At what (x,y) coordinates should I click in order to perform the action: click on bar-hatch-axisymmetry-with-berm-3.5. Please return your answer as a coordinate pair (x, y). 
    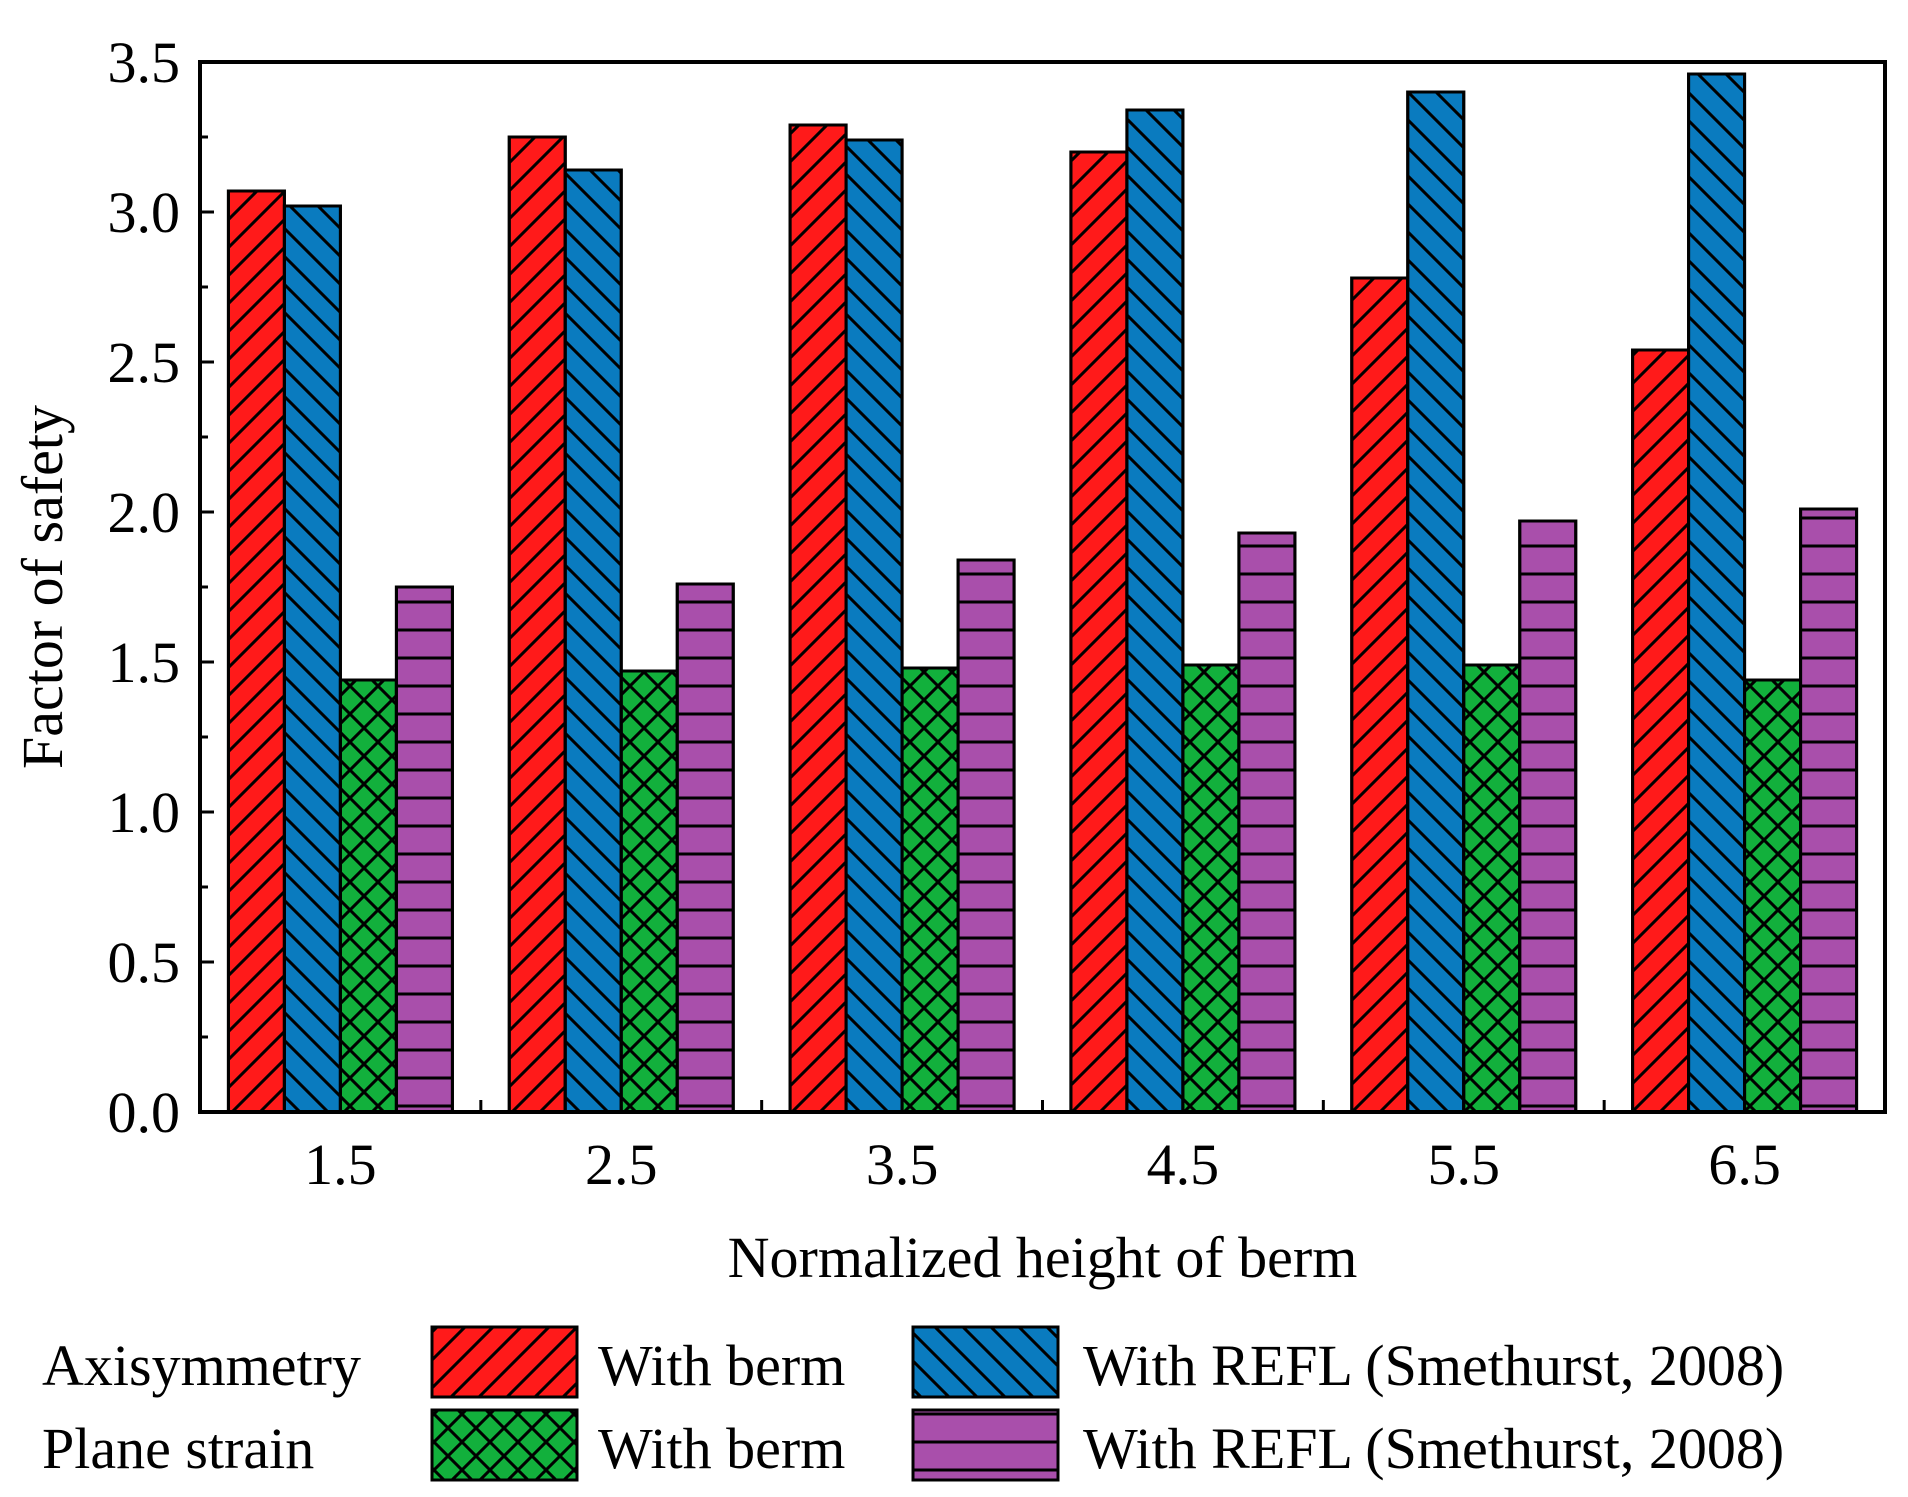
    Looking at the image, I should click on (818, 618).